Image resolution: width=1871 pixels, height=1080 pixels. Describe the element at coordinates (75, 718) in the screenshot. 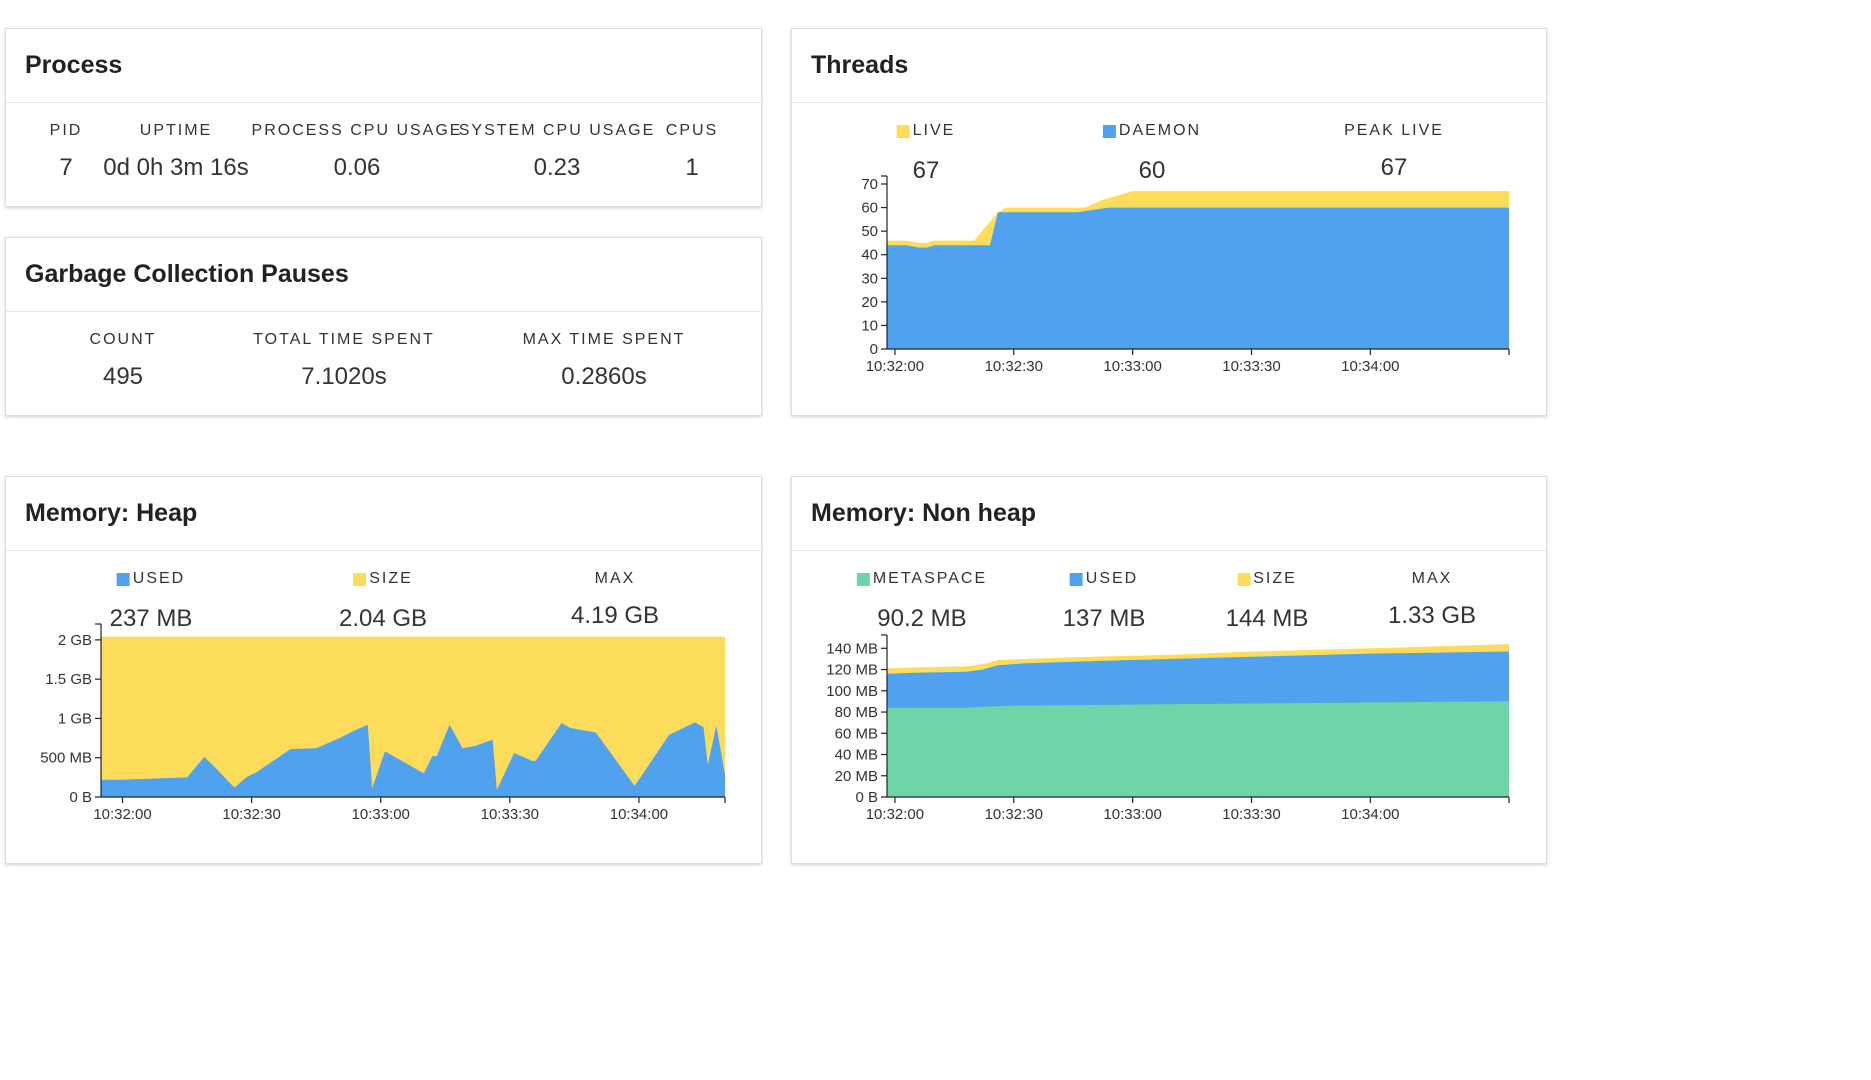

I see `y-tick-label: 1 GB` at that location.